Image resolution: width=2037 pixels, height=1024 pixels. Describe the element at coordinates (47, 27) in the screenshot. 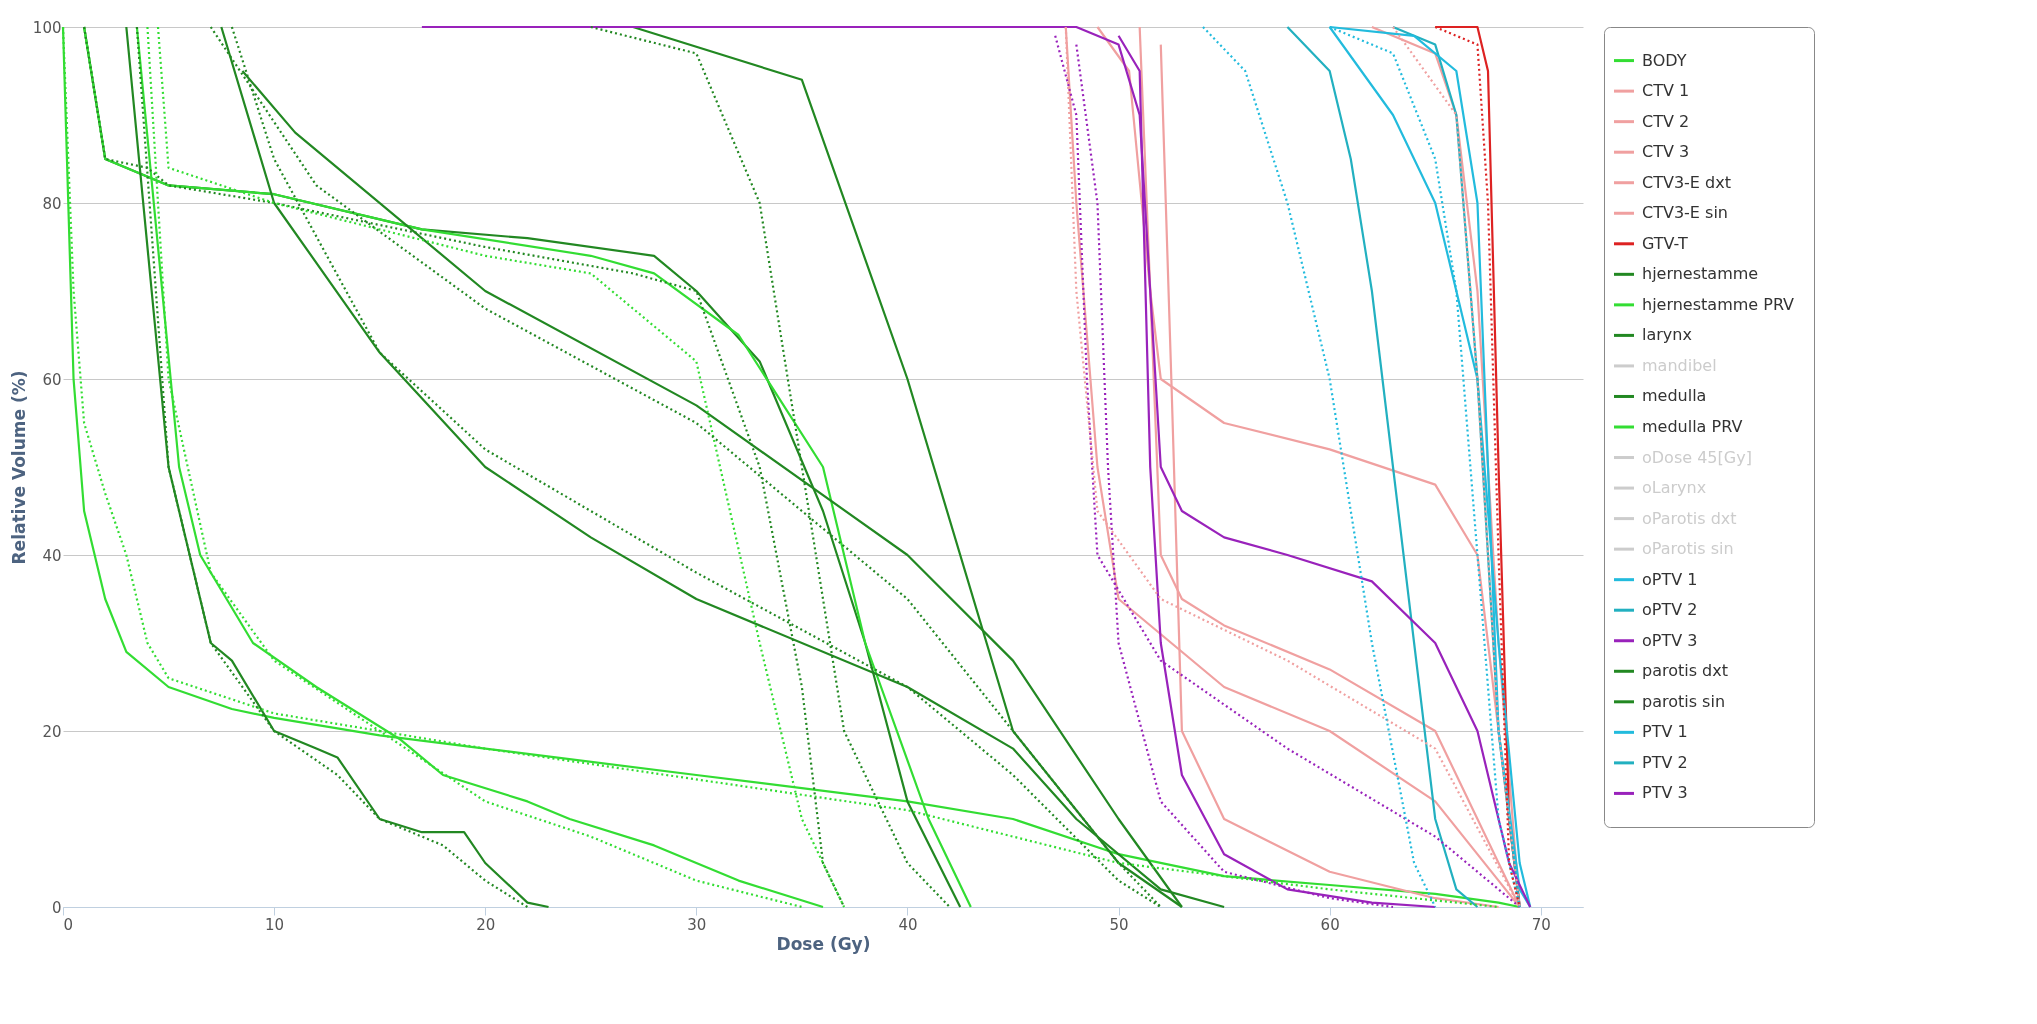

I see `y-tick-label: 100` at that location.